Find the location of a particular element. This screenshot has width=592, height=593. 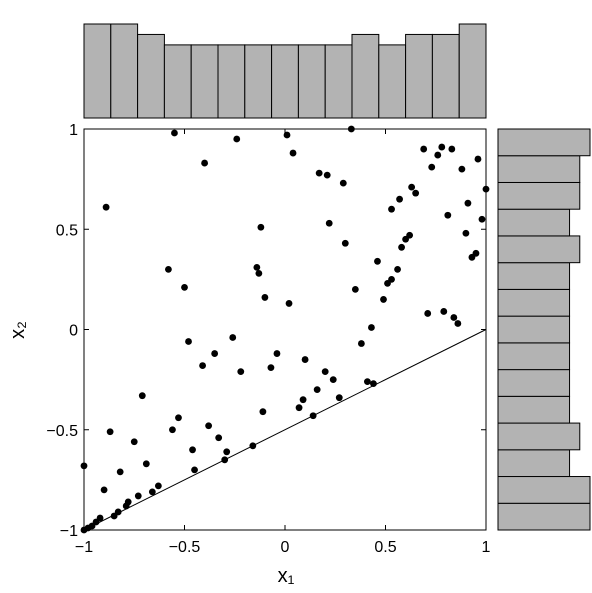

x-tick-label: 0.5 is located at coordinates (385, 547).